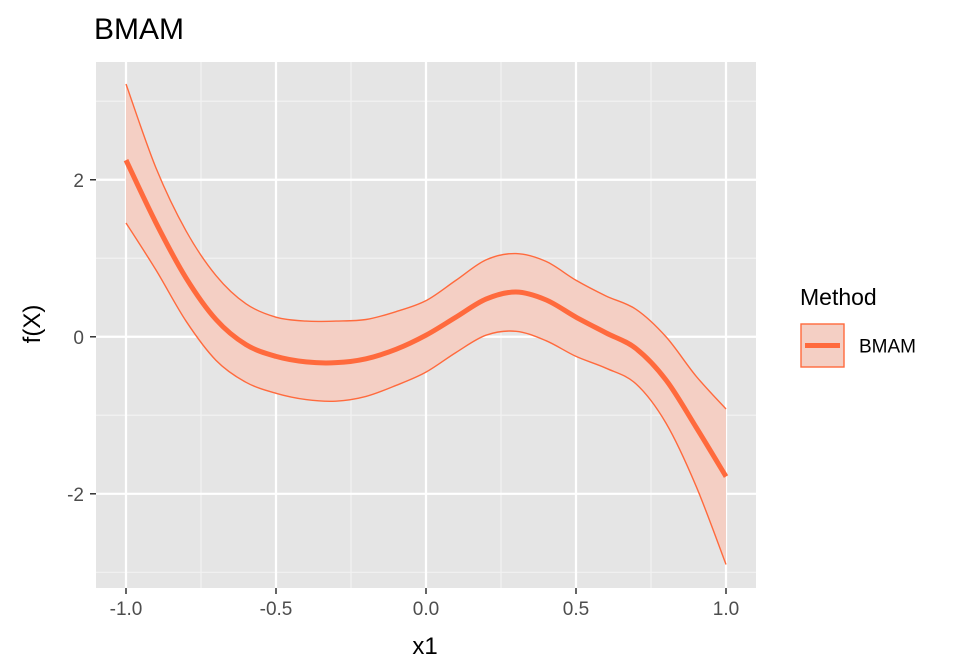  I want to click on legend-title: Method, so click(838, 297).